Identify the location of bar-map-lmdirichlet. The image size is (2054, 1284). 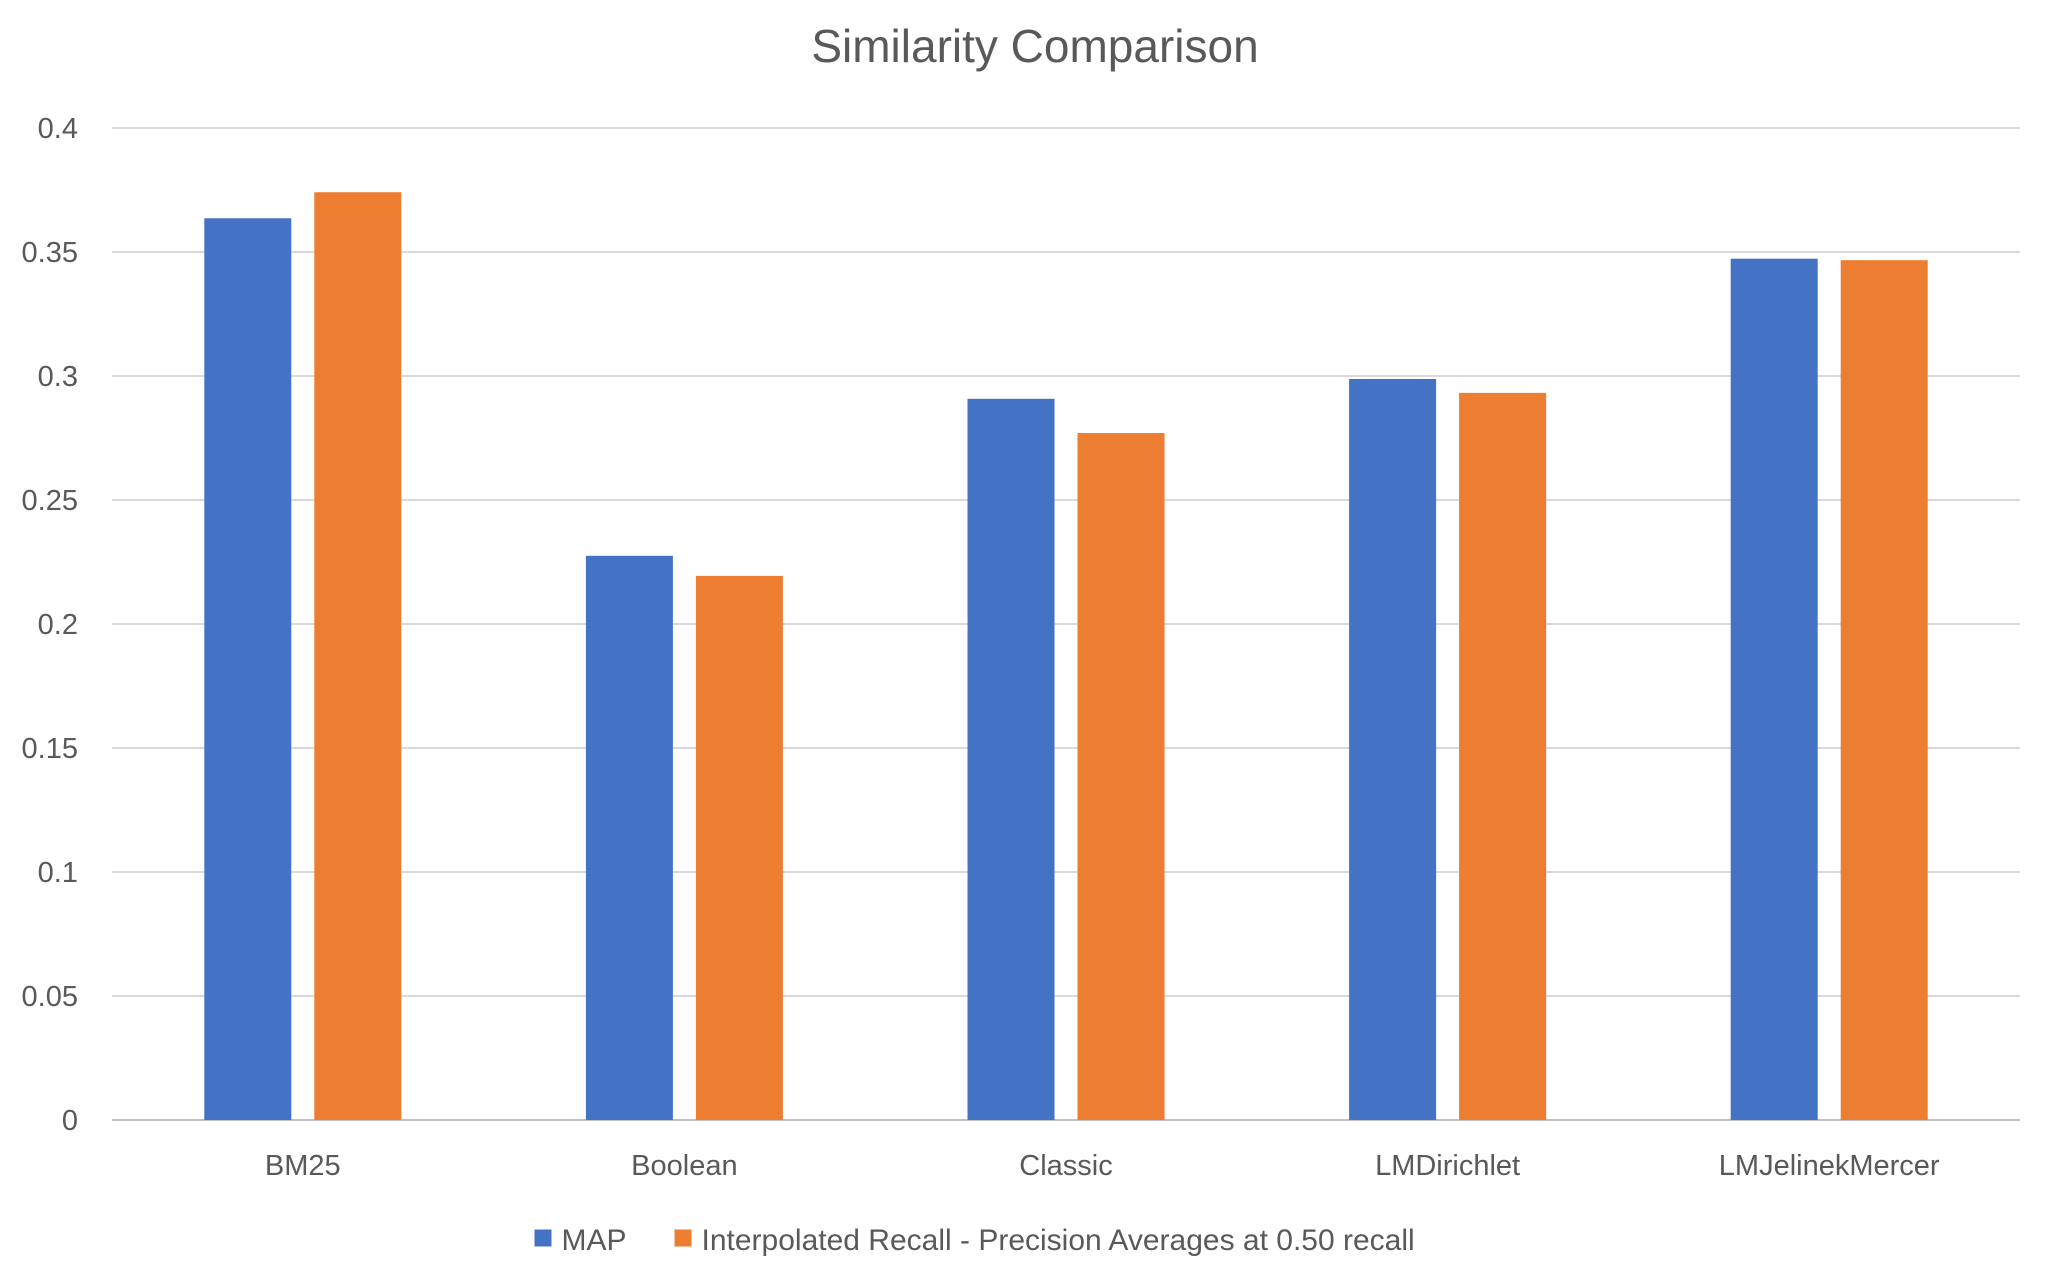
(1393, 749).